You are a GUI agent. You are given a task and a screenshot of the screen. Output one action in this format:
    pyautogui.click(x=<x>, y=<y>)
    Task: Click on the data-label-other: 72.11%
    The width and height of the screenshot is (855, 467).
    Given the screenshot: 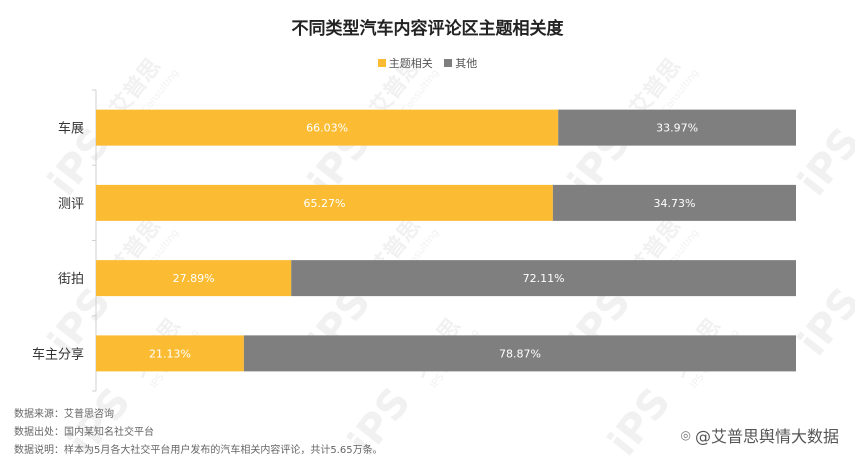 What is the action you would take?
    pyautogui.click(x=544, y=278)
    